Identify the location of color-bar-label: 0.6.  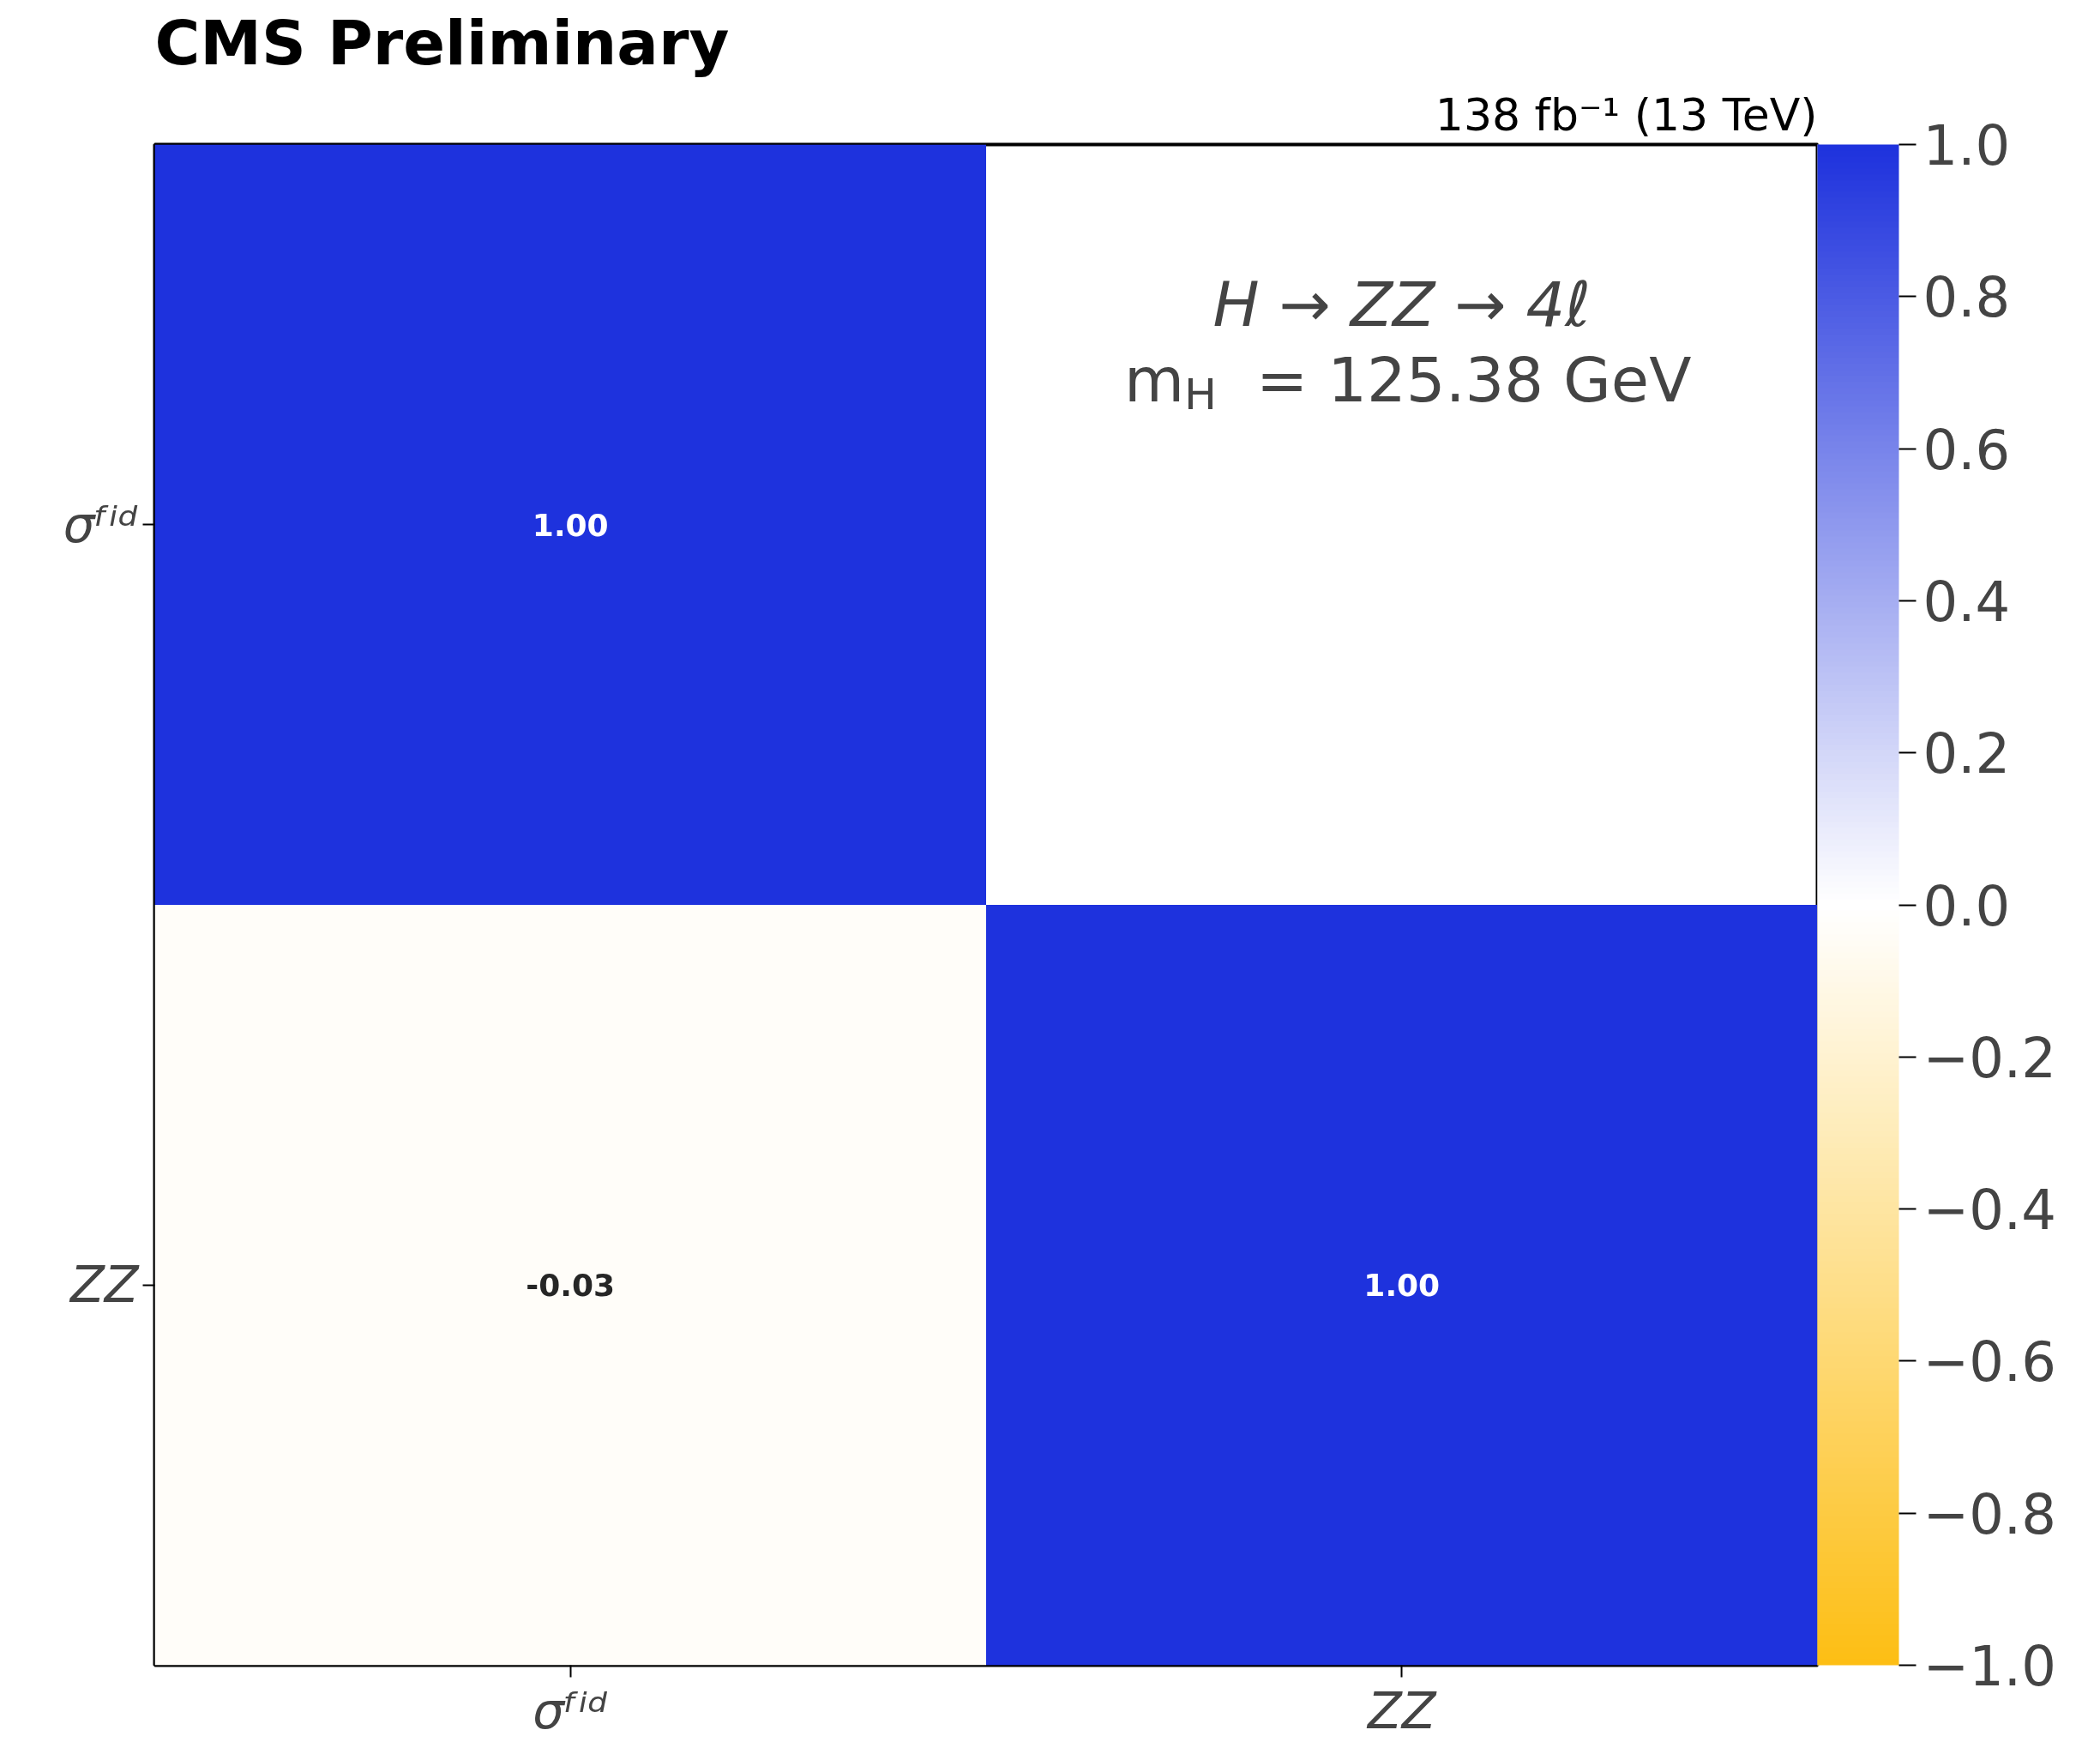
(1966, 450).